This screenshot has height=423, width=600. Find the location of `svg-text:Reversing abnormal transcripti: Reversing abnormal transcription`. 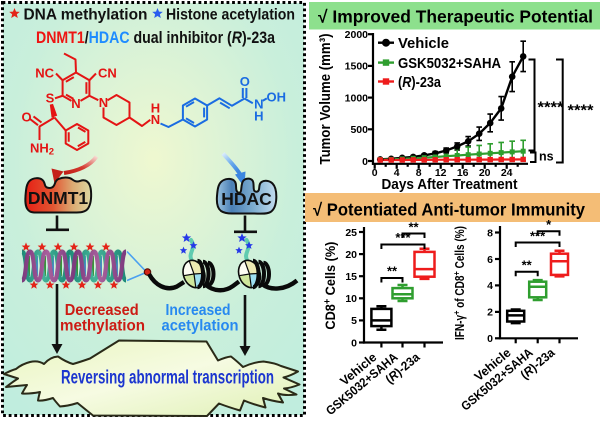

svg-text:Reversing abnormal transcripti: Reversing abnormal transcription is located at coordinates (167, 378).